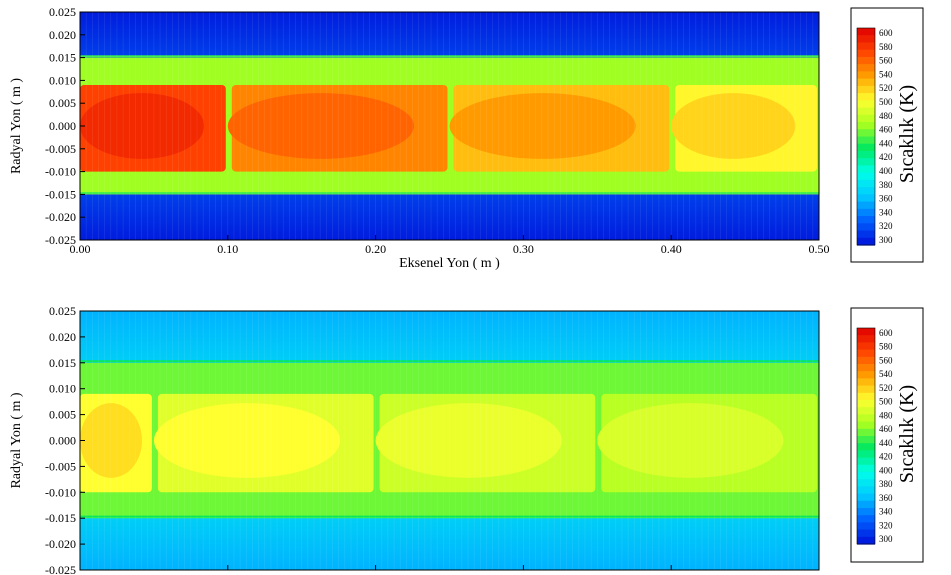  What do you see at coordinates (449, 516) in the screenshot?
I see `annulus-edge-bottom` at bounding box center [449, 516].